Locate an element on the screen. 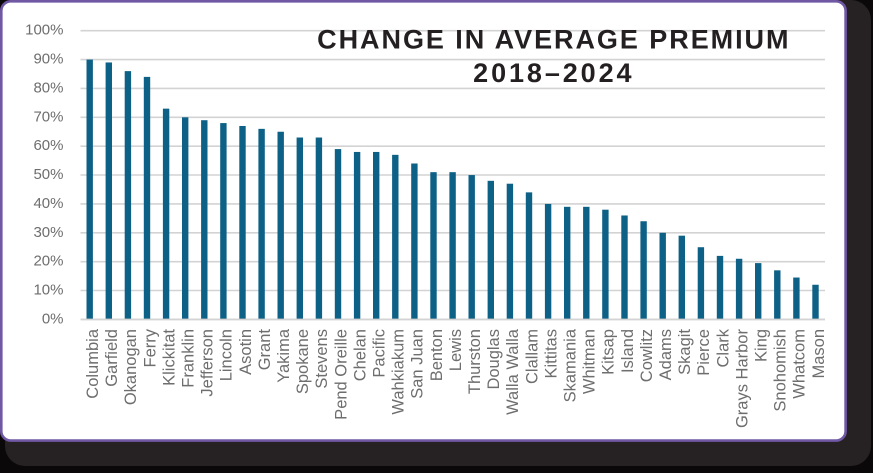 Image resolution: width=873 pixels, height=473 pixels. svg-text: Clark is located at coordinates (723, 347).